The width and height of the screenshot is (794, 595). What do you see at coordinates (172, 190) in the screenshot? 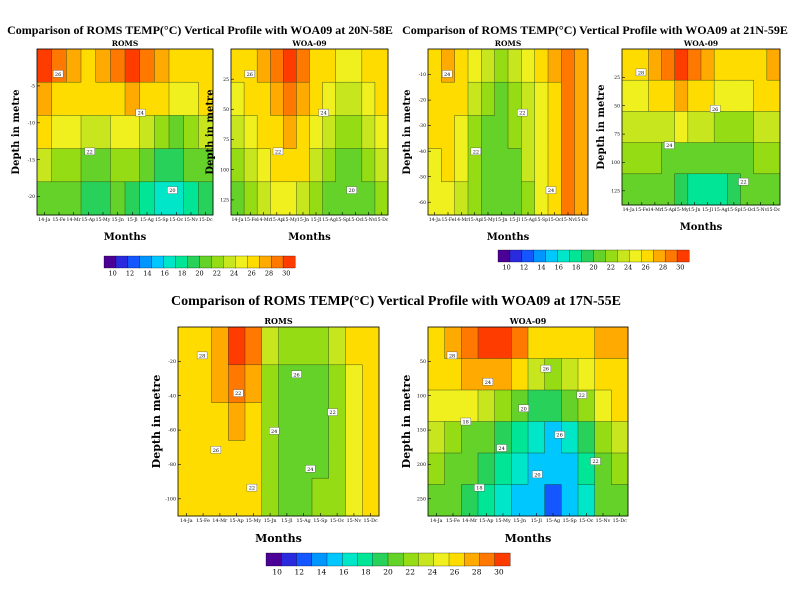
I see `p1a-contour-label-3: 20` at bounding box center [172, 190].